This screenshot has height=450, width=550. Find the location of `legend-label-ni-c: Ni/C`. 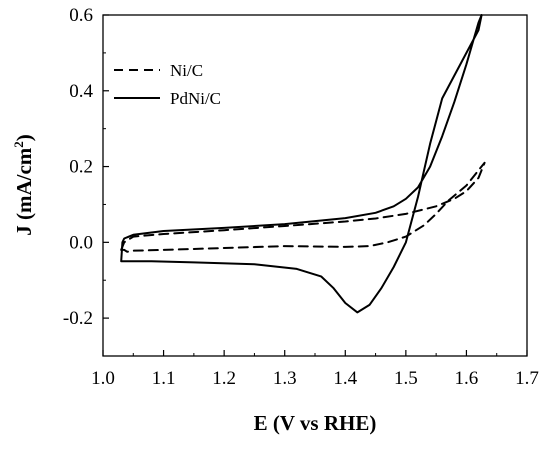

legend-label-ni-c: Ni/C is located at coordinates (186, 70).